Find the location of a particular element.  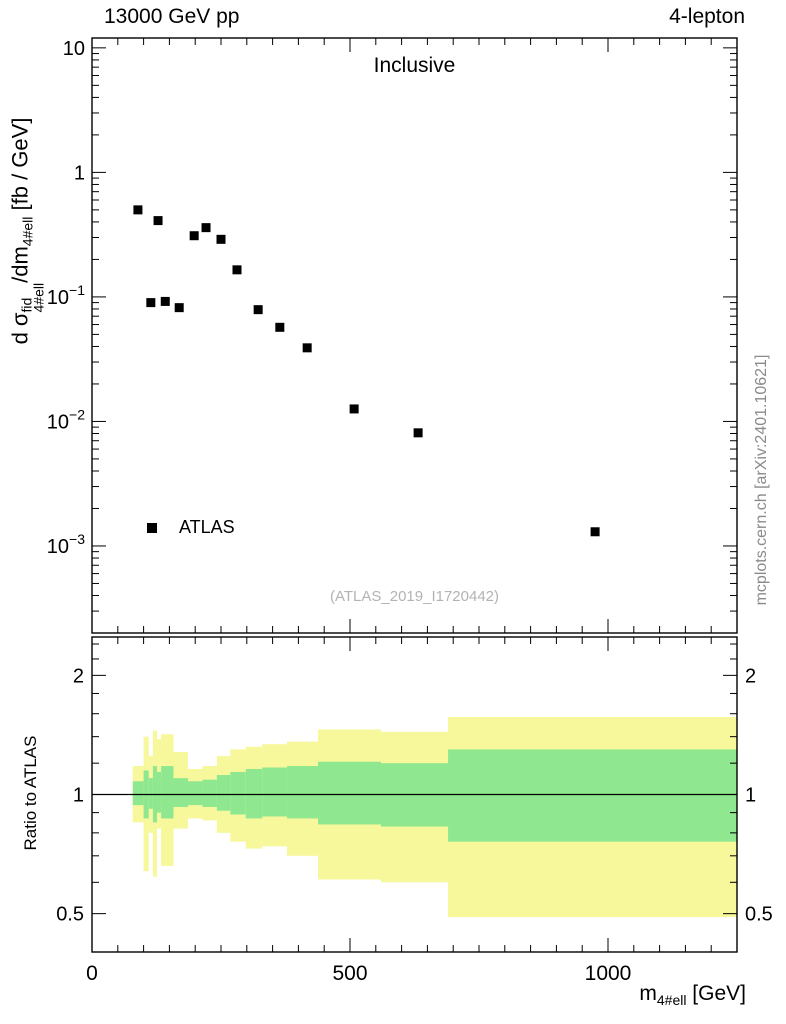

ylabel-sub2: 4#ell is located at coordinates (27, 231).